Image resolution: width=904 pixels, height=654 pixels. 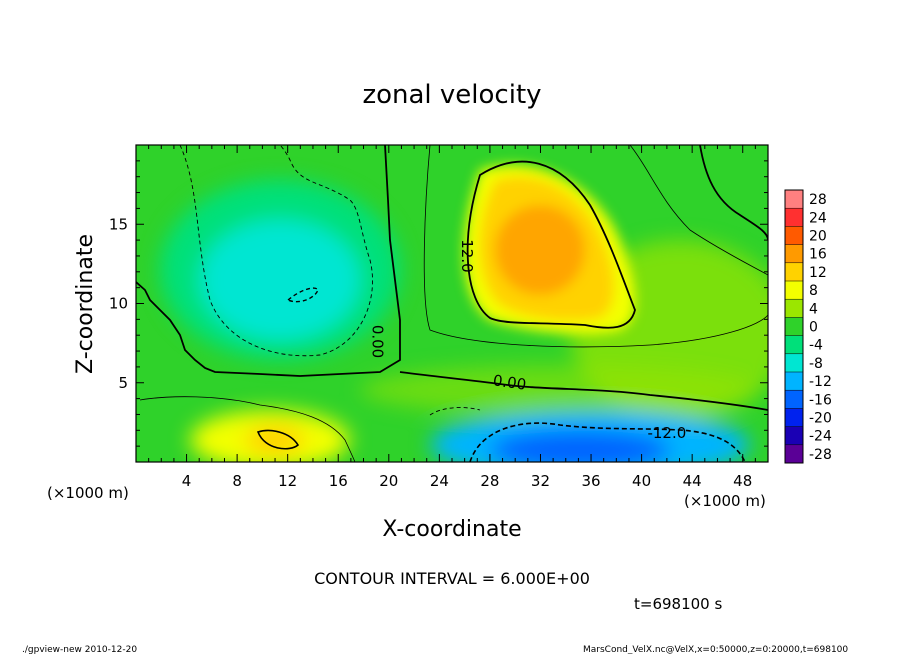 I want to click on colorbar-level-label: 12, so click(x=818, y=273).